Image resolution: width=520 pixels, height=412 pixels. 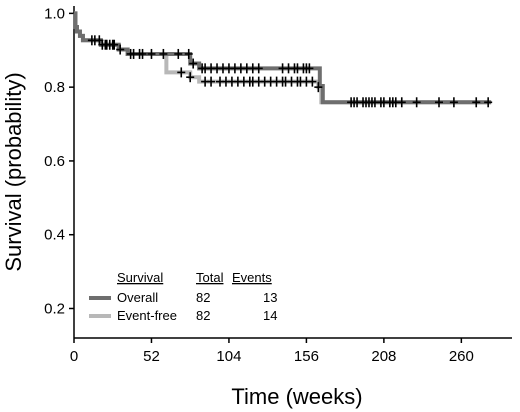 I want to click on y-tick-label-1: 0.8, so click(x=54, y=87).